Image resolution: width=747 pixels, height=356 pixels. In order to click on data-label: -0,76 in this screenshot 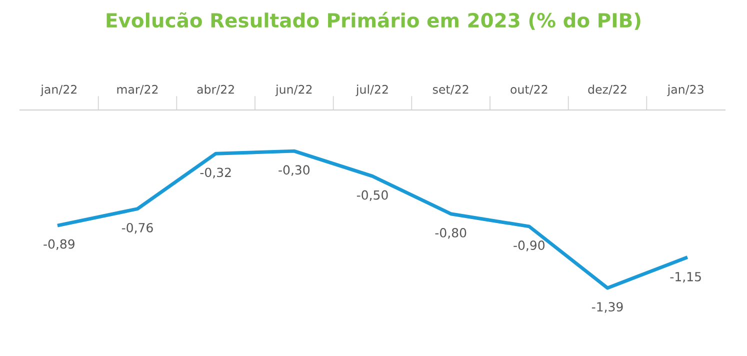, I will do `click(137, 228)`.